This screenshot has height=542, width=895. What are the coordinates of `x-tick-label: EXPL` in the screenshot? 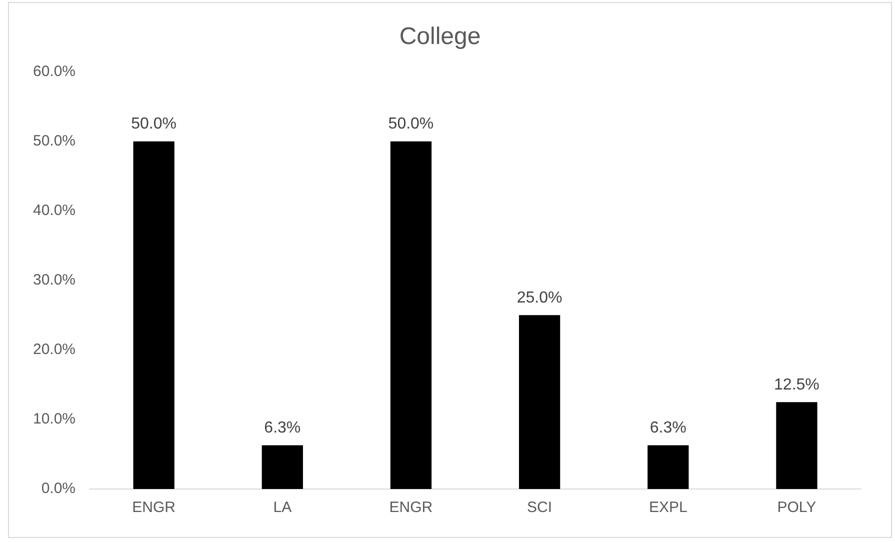 It's located at (668, 507).